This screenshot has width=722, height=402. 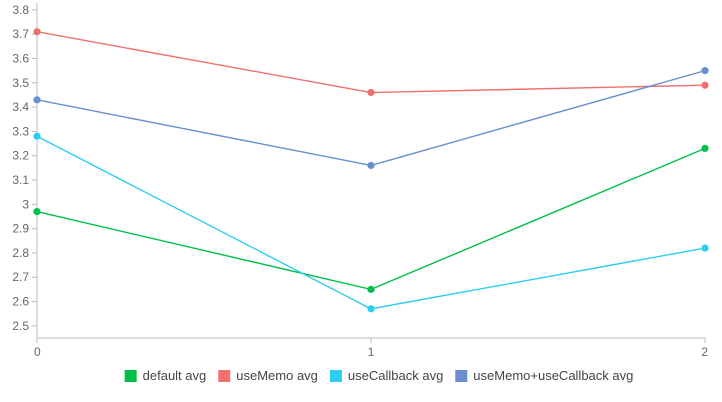 I want to click on series-line, so click(x=371, y=62).